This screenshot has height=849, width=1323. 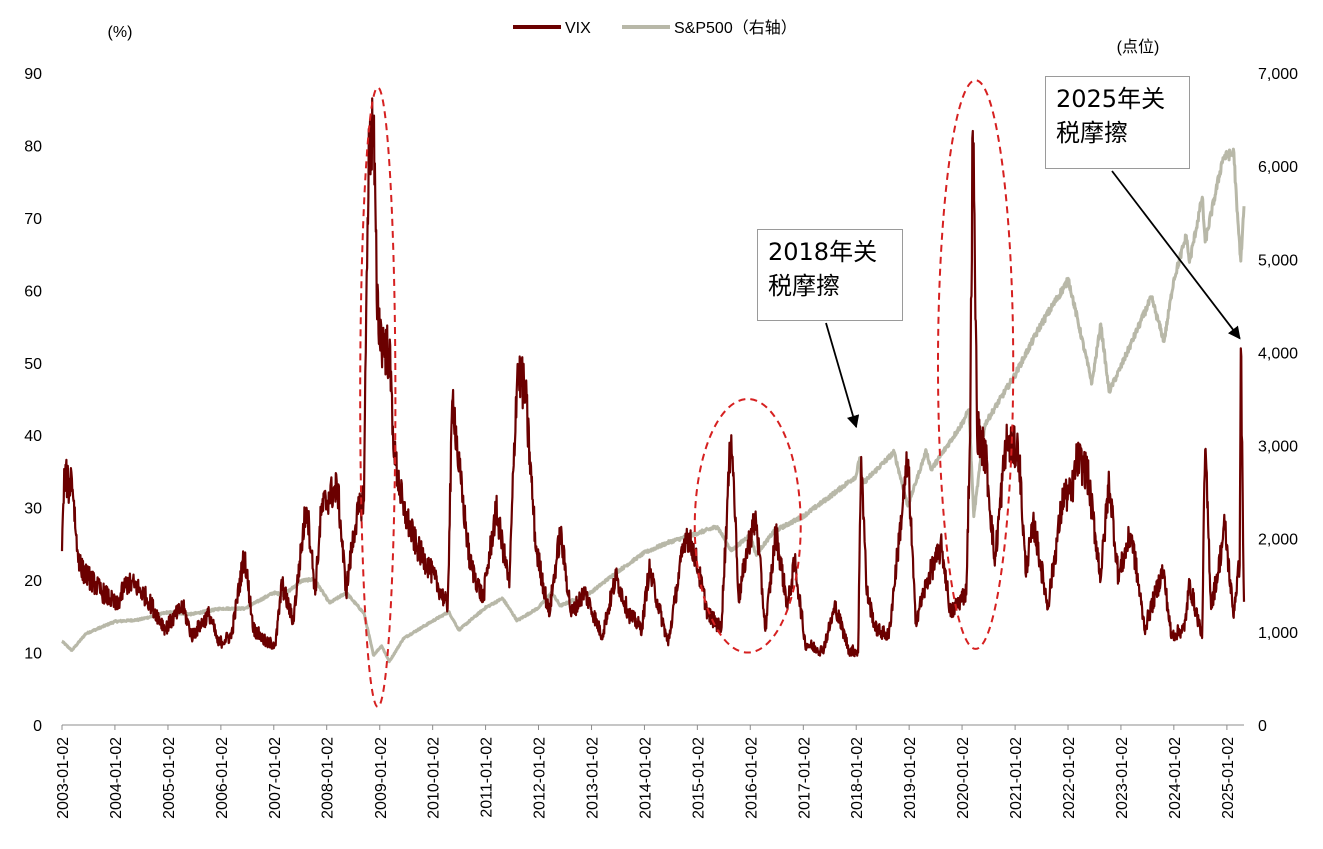 What do you see at coordinates (33, 291) in the screenshot?
I see `left-y-tick-label: 60` at bounding box center [33, 291].